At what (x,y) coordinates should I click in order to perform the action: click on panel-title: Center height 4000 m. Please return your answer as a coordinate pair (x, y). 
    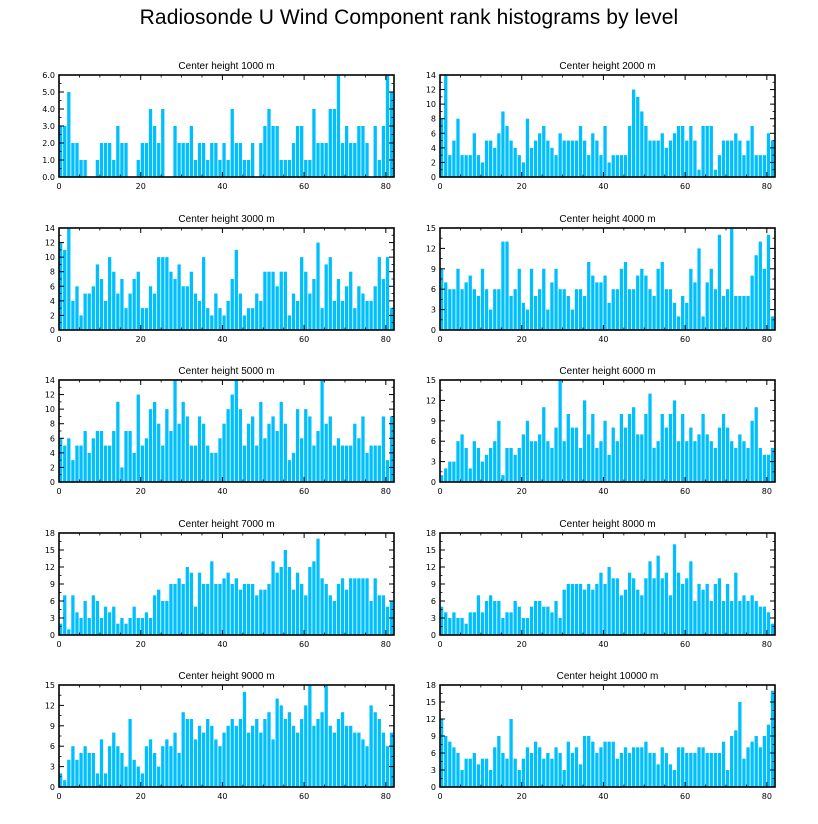
    Looking at the image, I should click on (607, 219).